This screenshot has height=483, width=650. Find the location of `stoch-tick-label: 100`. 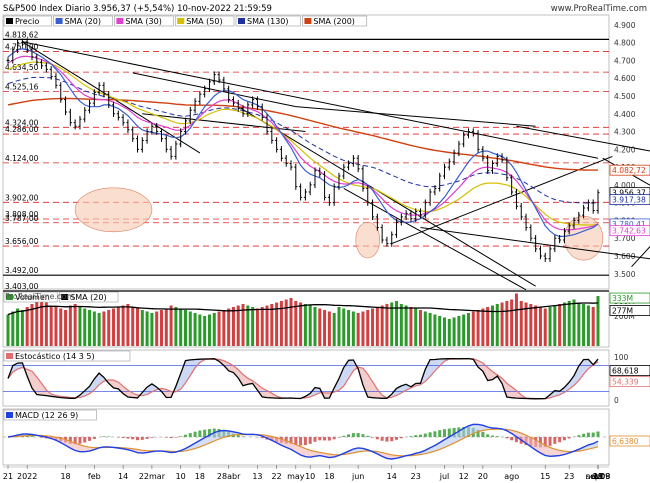

stoch-tick-label: 100 is located at coordinates (621, 357).